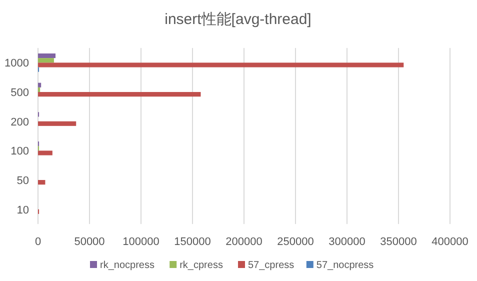 The height and width of the screenshot is (281, 477). I want to click on chart-title: insert性能[avg-thread], so click(238, 19).